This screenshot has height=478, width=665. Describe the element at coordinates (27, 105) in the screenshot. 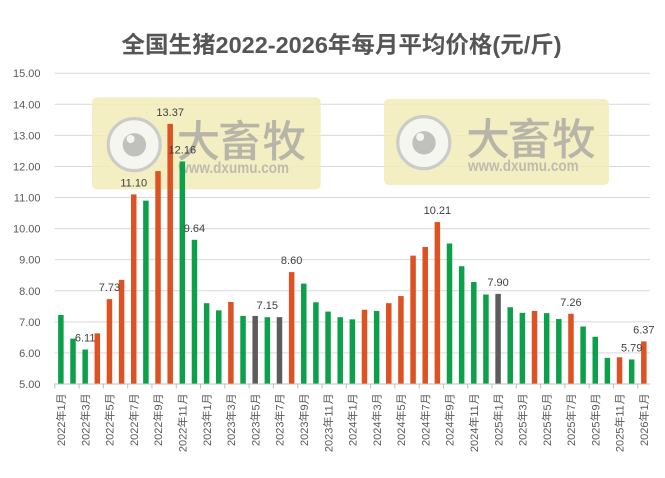

I see `svg-text: 14.00` at that location.